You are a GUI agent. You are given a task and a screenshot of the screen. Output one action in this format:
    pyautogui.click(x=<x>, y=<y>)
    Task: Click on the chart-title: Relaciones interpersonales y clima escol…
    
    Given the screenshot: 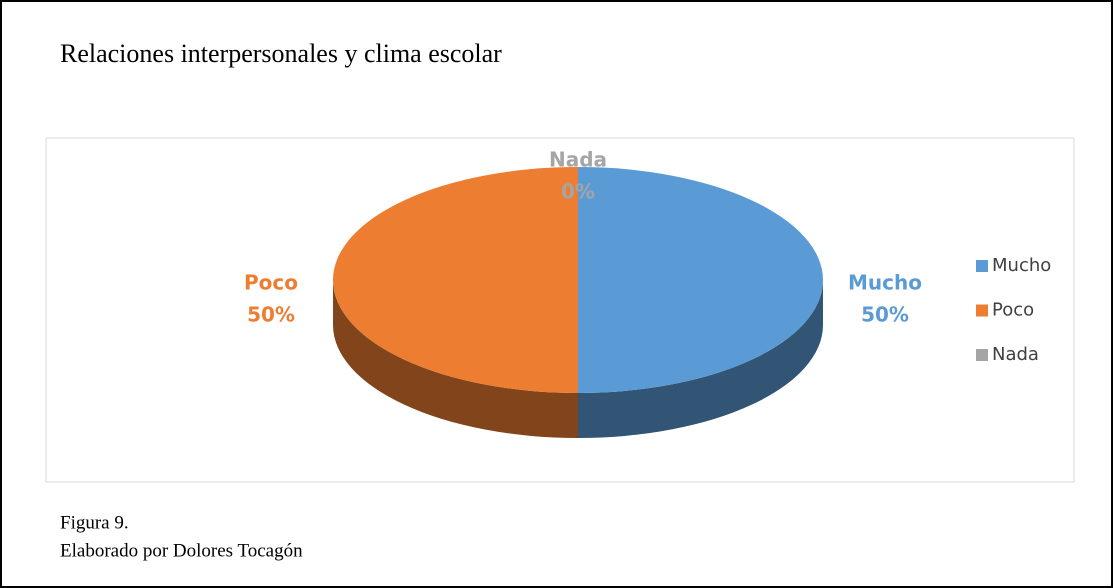 What is the action you would take?
    pyautogui.click(x=281, y=53)
    